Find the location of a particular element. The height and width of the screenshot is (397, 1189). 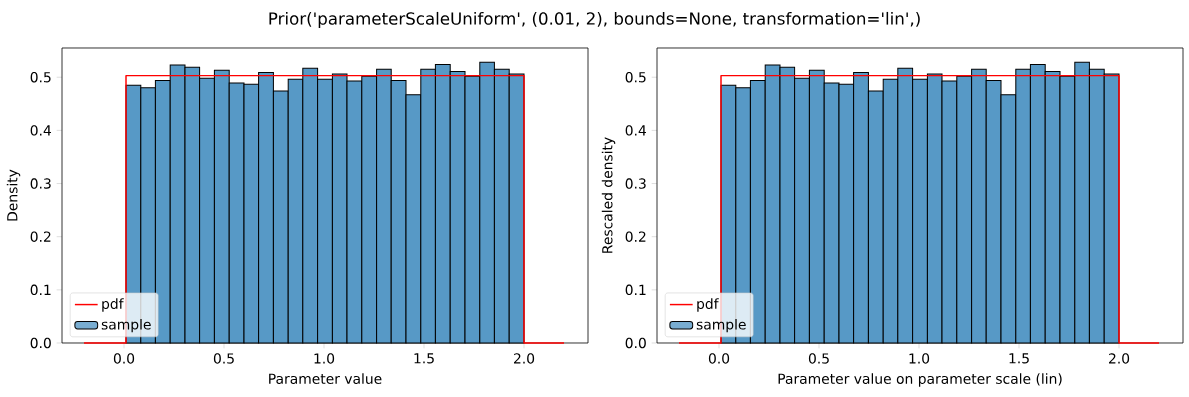

y-axis-title: Rescaled density is located at coordinates (608, 195).